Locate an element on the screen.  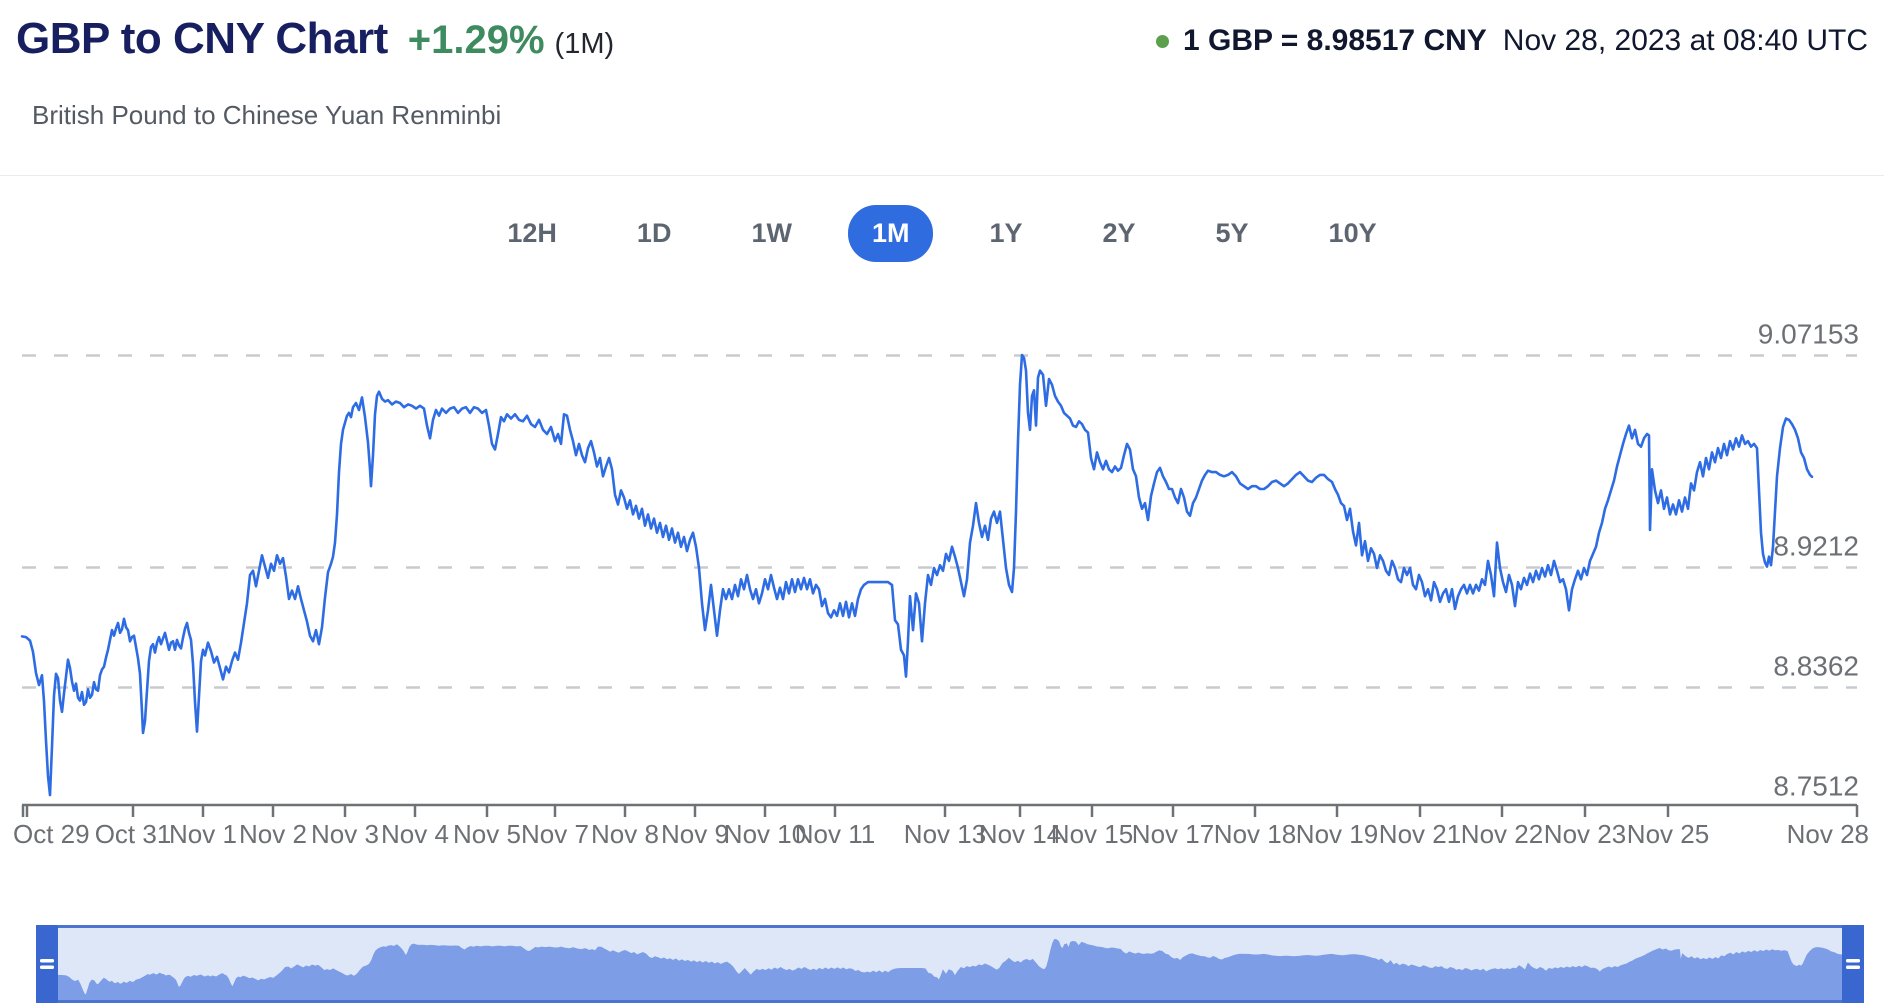
x-axis-tick-label: Nov 28 is located at coordinates (1828, 834).